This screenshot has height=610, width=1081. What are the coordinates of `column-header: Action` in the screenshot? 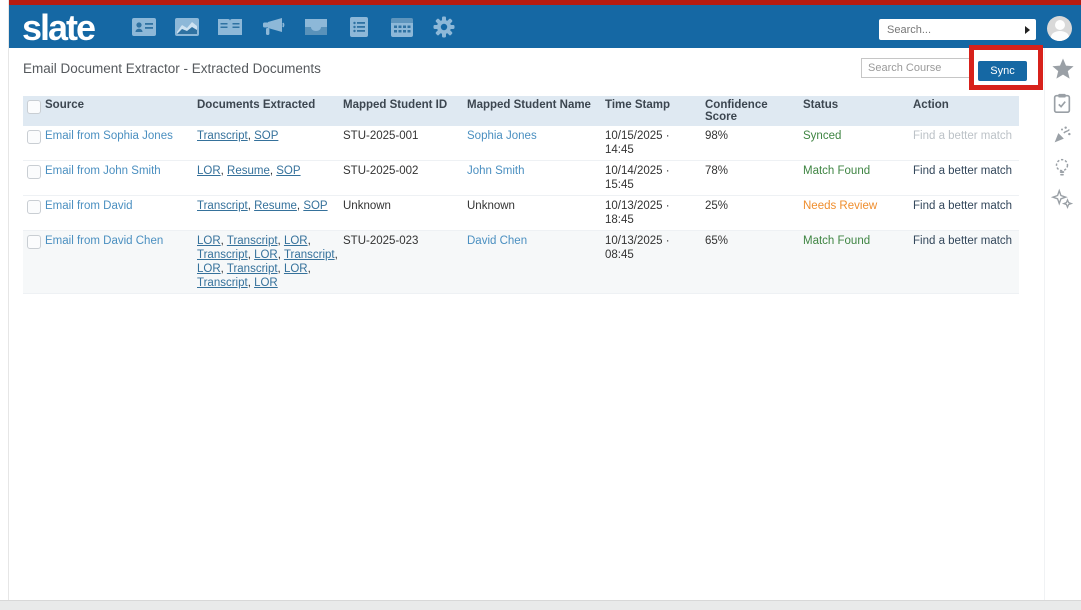 It's located at (931, 105).